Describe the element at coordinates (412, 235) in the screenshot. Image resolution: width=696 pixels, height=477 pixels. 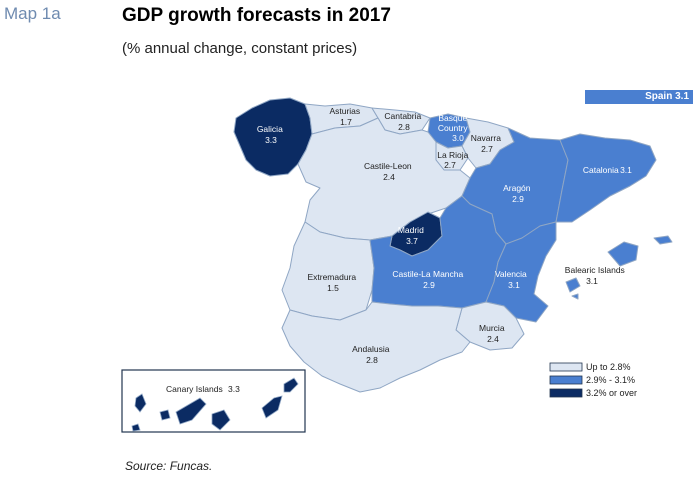
I see `region-label-madrid: Madrid 3.7` at that location.